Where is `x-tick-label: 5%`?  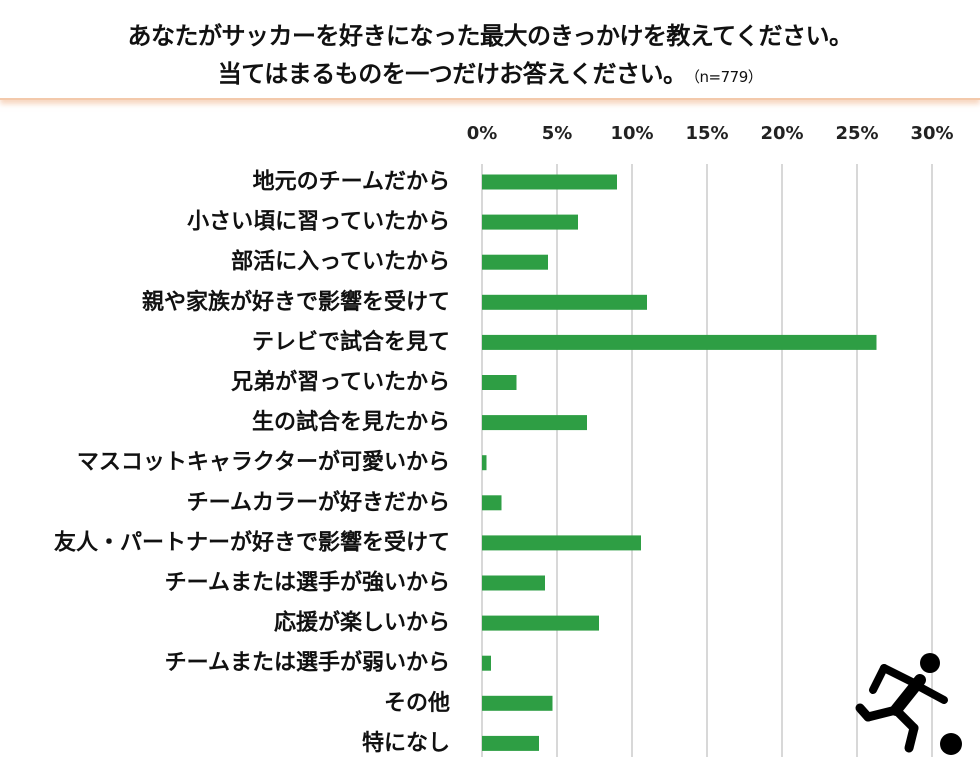
x-tick-label: 5% is located at coordinates (557, 133).